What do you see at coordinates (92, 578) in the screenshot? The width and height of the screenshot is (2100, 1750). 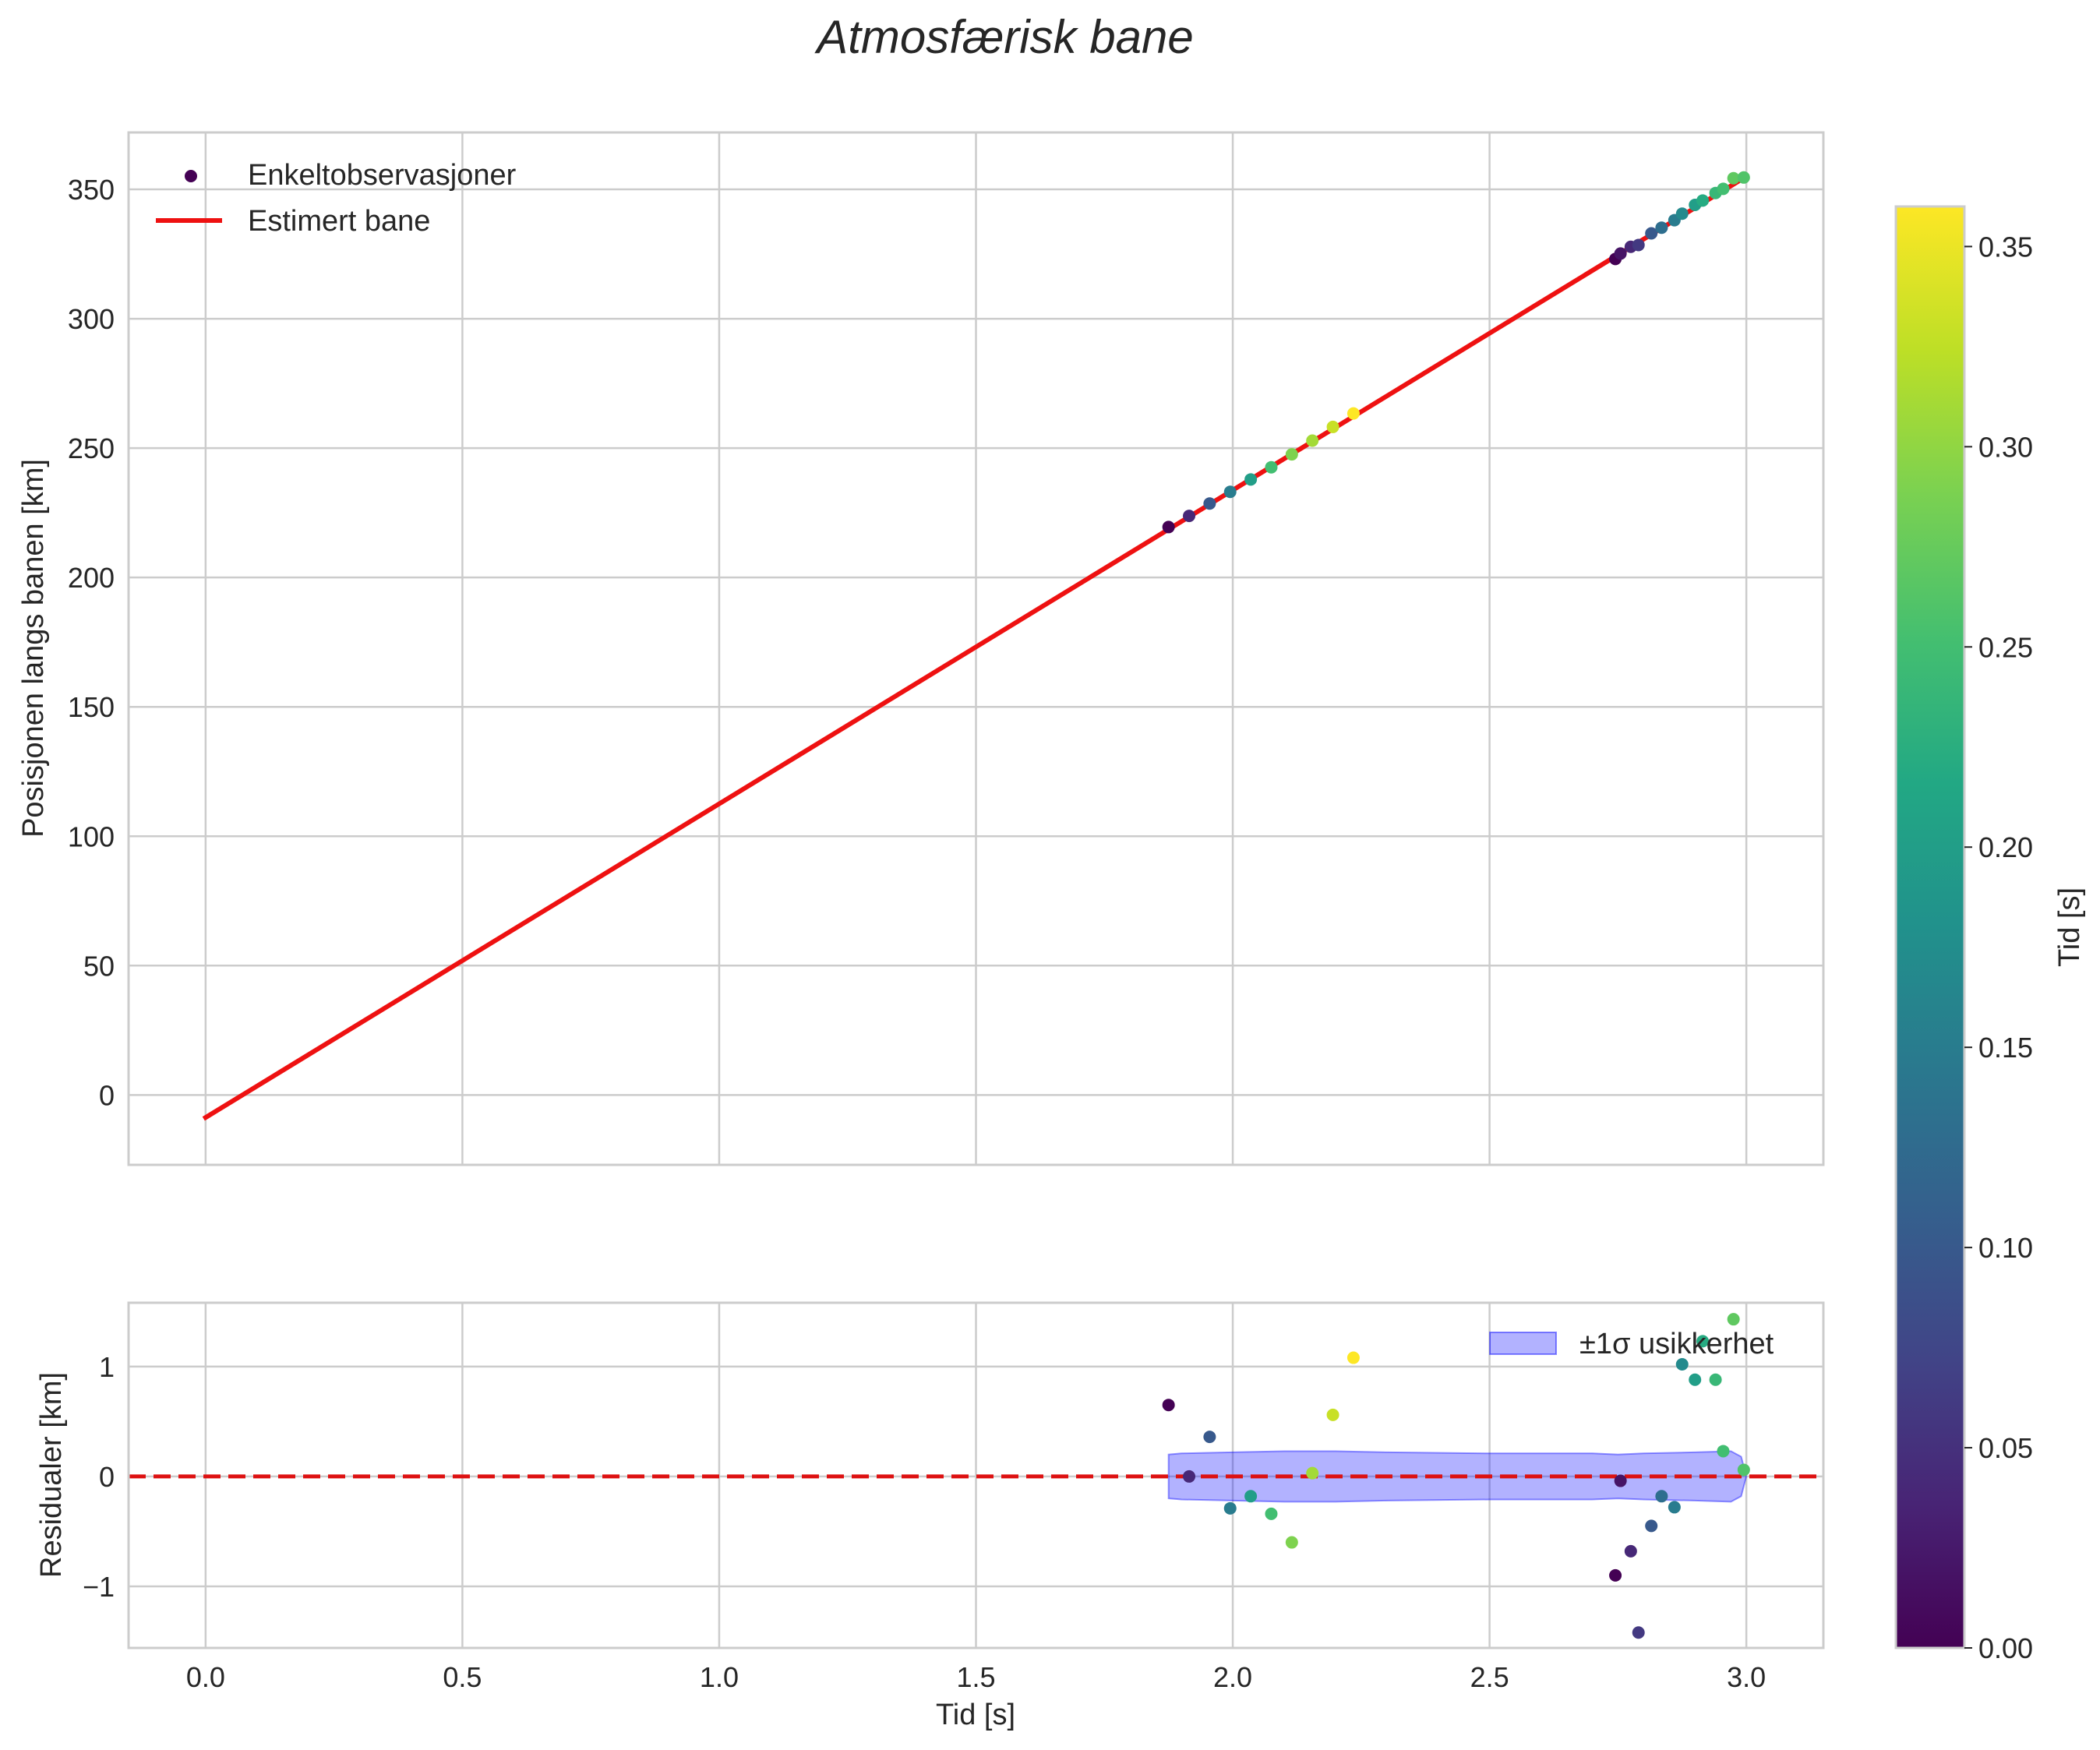 I see `top-y-tick-label: 200` at bounding box center [92, 578].